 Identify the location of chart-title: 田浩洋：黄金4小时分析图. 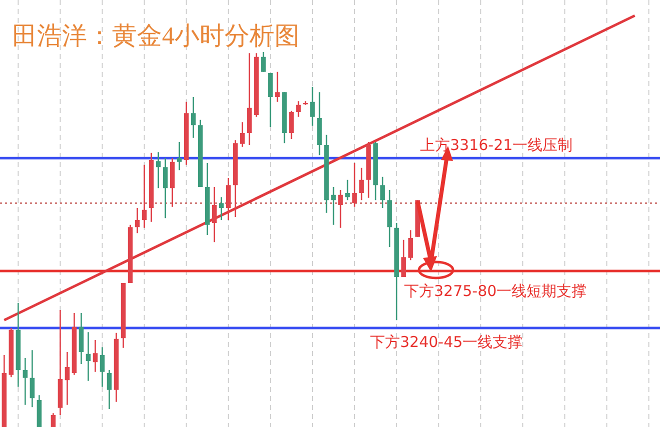
(156, 36).